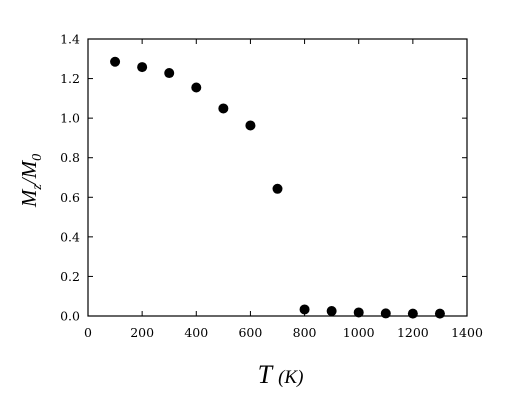 This screenshot has height=400, width=506. What do you see at coordinates (467, 332) in the screenshot?
I see `x-tick-label: 1400` at bounding box center [467, 332].